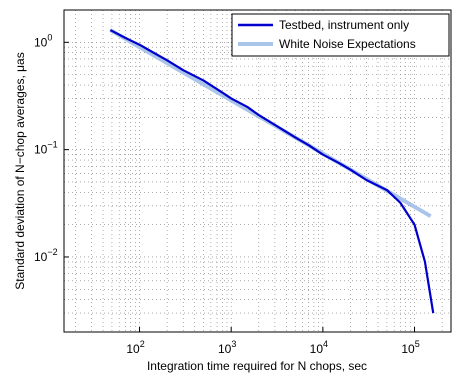 This screenshot has height=381, width=461. I want to click on y-tick-label: 10⁰, so click(43, 40).